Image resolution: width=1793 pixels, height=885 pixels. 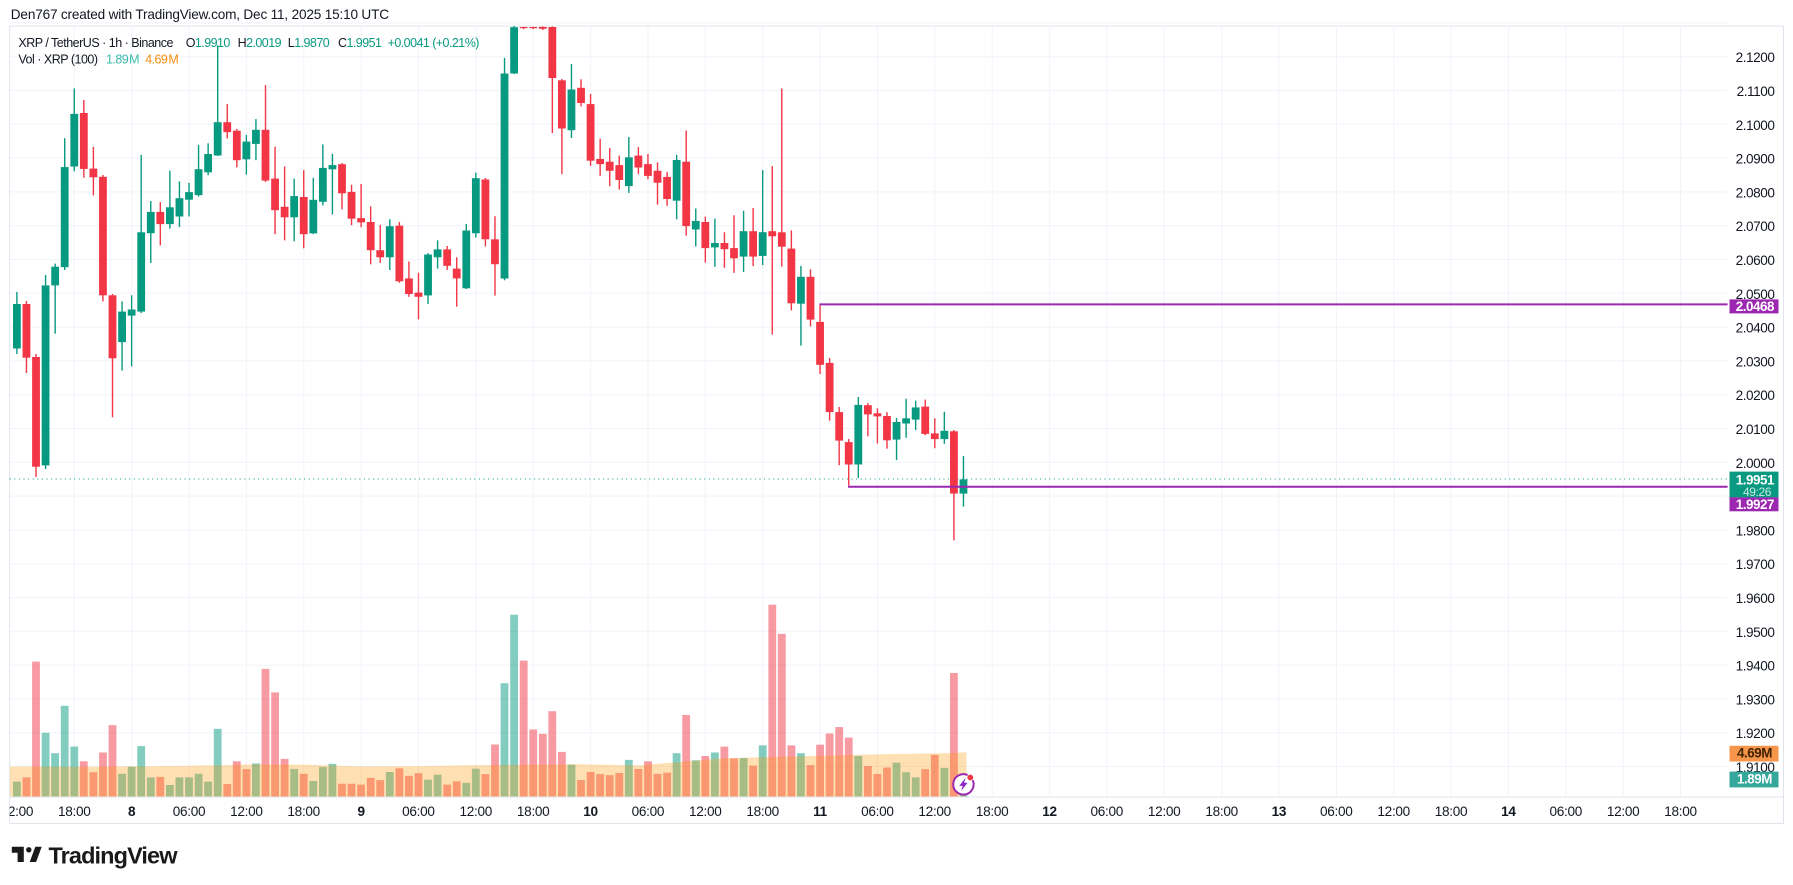 I want to click on svg-text: 2.0600, so click(x=1756, y=260).